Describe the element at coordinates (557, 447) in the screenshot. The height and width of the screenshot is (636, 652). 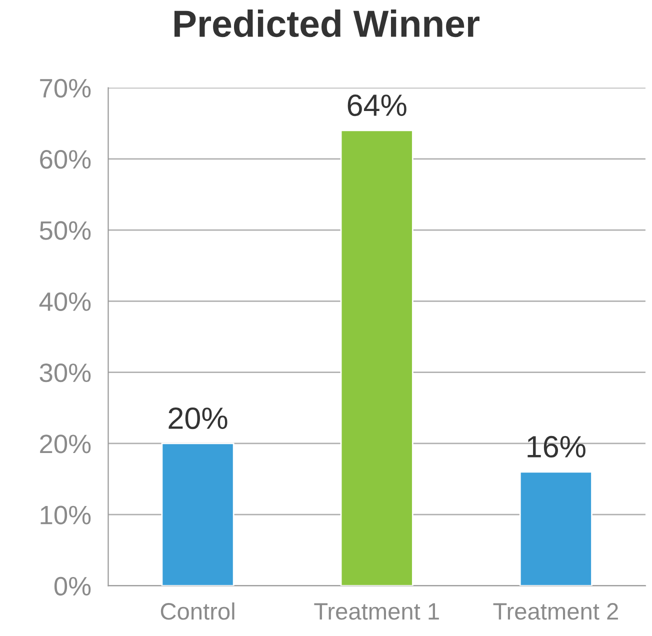
I see `data-label: 16%` at that location.